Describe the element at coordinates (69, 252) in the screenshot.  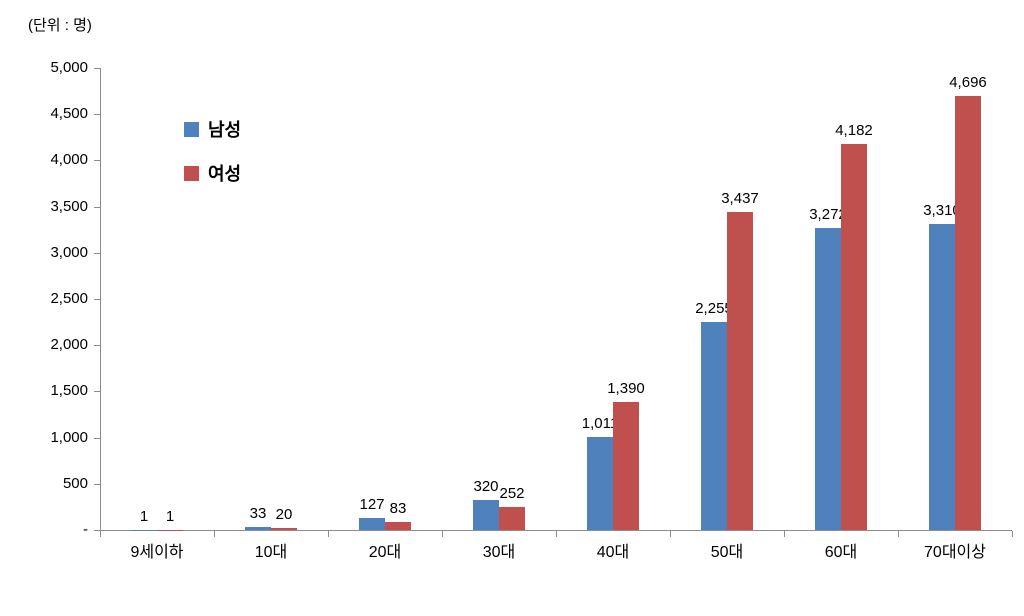
I see `y-axis-tick-label: 3,000` at that location.